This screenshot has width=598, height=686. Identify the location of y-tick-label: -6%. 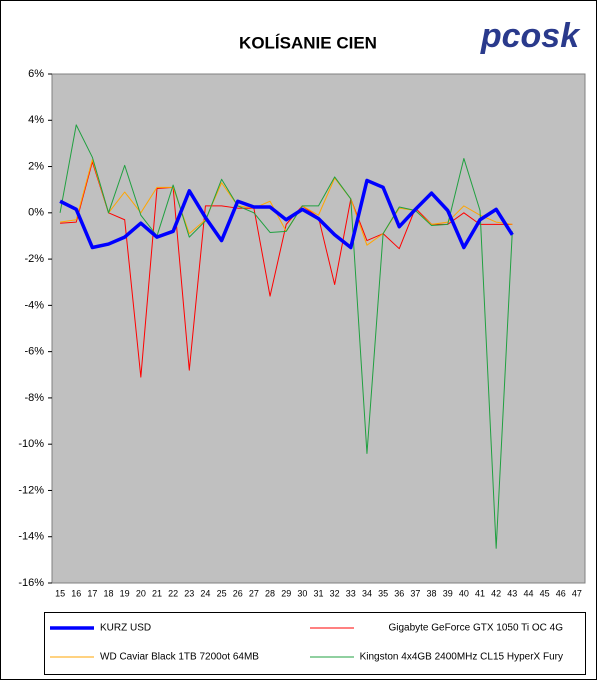
(34, 352).